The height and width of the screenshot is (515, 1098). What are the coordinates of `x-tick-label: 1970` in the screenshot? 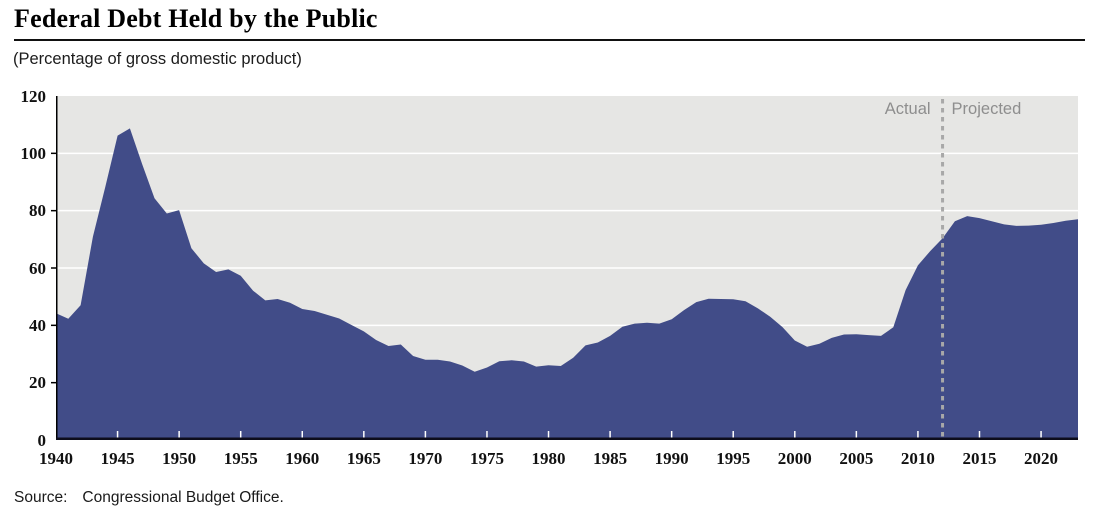 It's located at (425, 458).